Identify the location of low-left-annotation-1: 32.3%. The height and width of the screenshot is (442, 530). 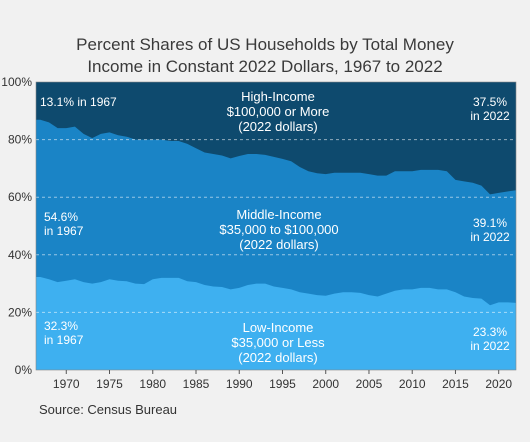
(61, 326).